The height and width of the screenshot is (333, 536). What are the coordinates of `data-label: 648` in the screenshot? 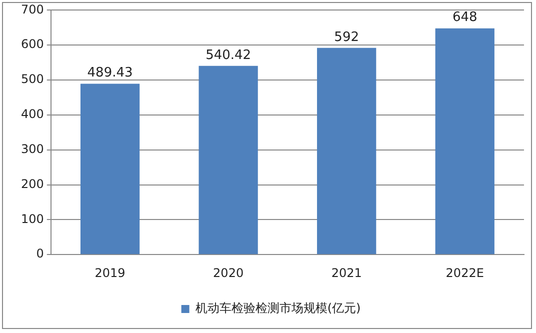 It's located at (465, 18).